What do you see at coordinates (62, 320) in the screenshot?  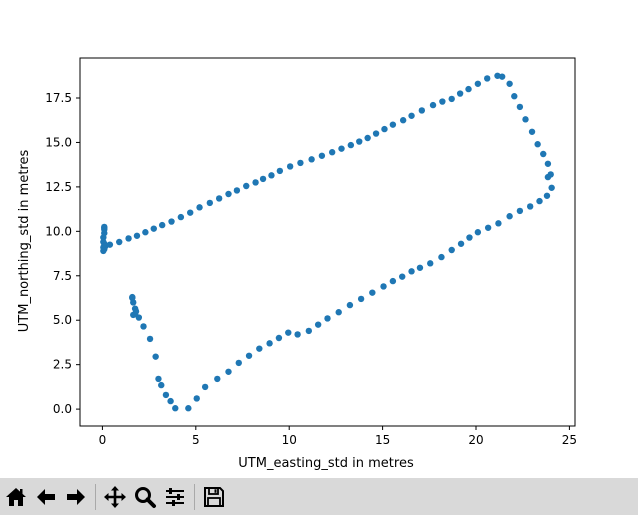 I see `y-tick-label: 5.0` at bounding box center [62, 320].